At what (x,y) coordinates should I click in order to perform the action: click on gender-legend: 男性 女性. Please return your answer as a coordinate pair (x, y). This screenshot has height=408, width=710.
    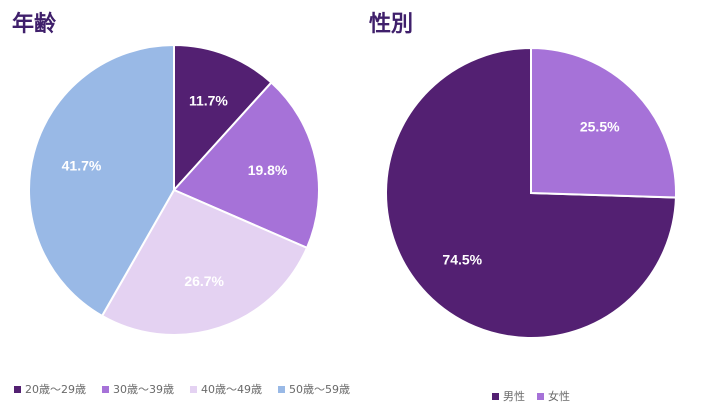
    Looking at the image, I should click on (531, 396).